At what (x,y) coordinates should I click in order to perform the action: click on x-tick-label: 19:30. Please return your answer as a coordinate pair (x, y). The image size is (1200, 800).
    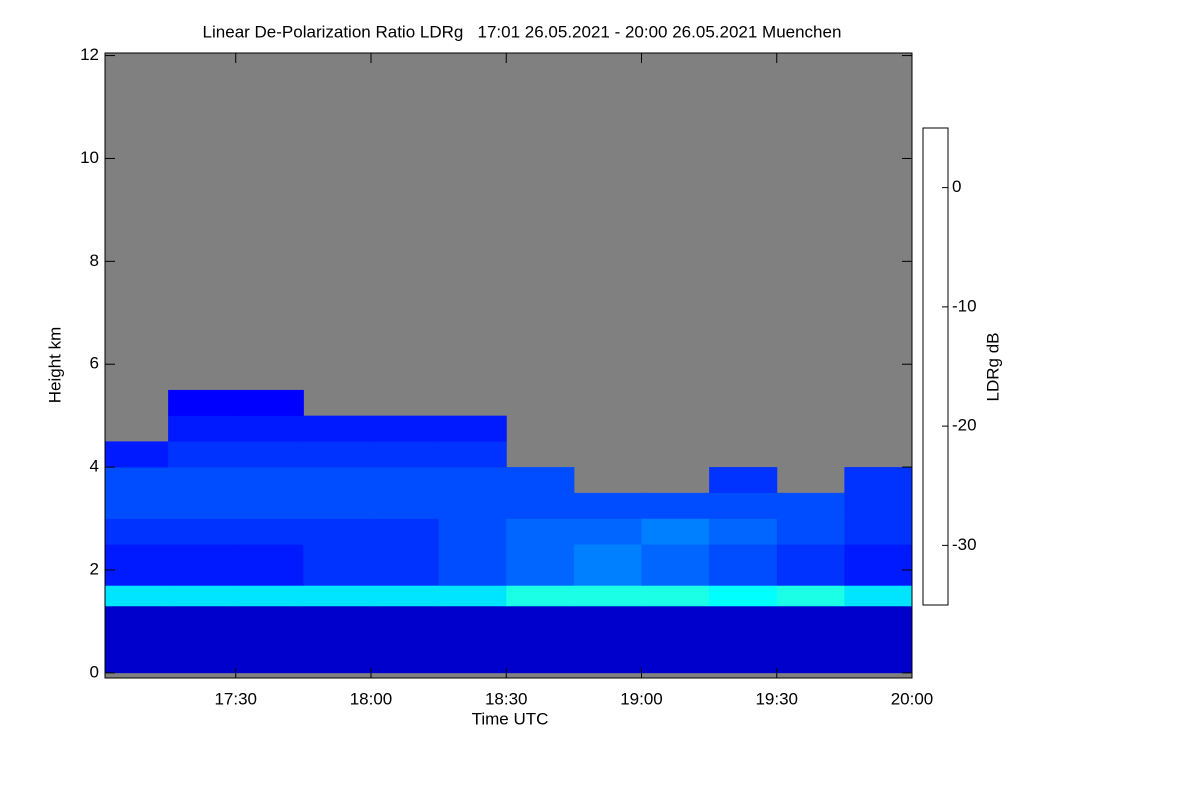
    Looking at the image, I should click on (776, 698).